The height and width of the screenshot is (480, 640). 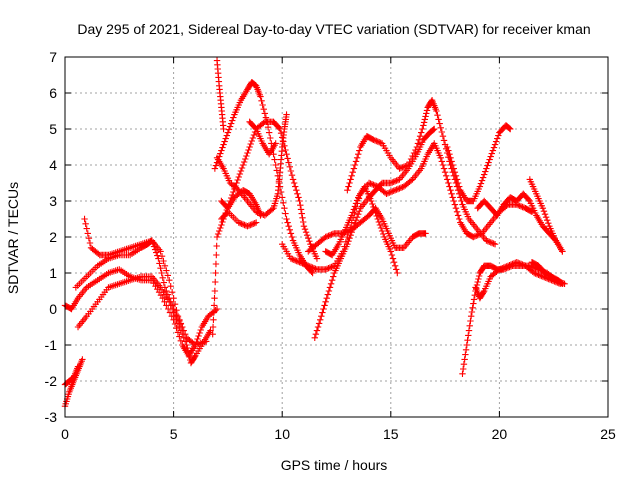 What do you see at coordinates (51, 417) in the screenshot?
I see `y-tick-label: -3` at bounding box center [51, 417].